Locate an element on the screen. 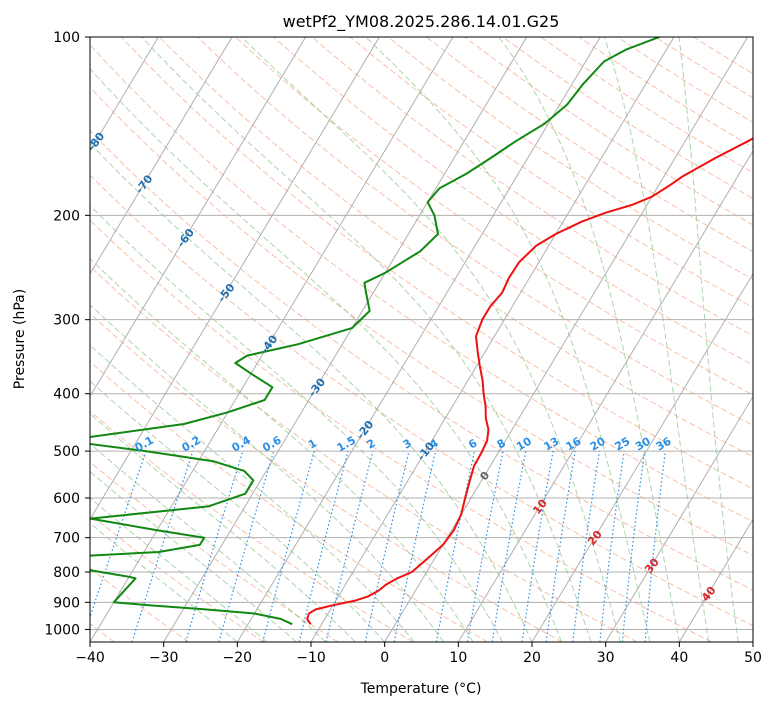  y-tick-label: 100 is located at coordinates (66, 38).